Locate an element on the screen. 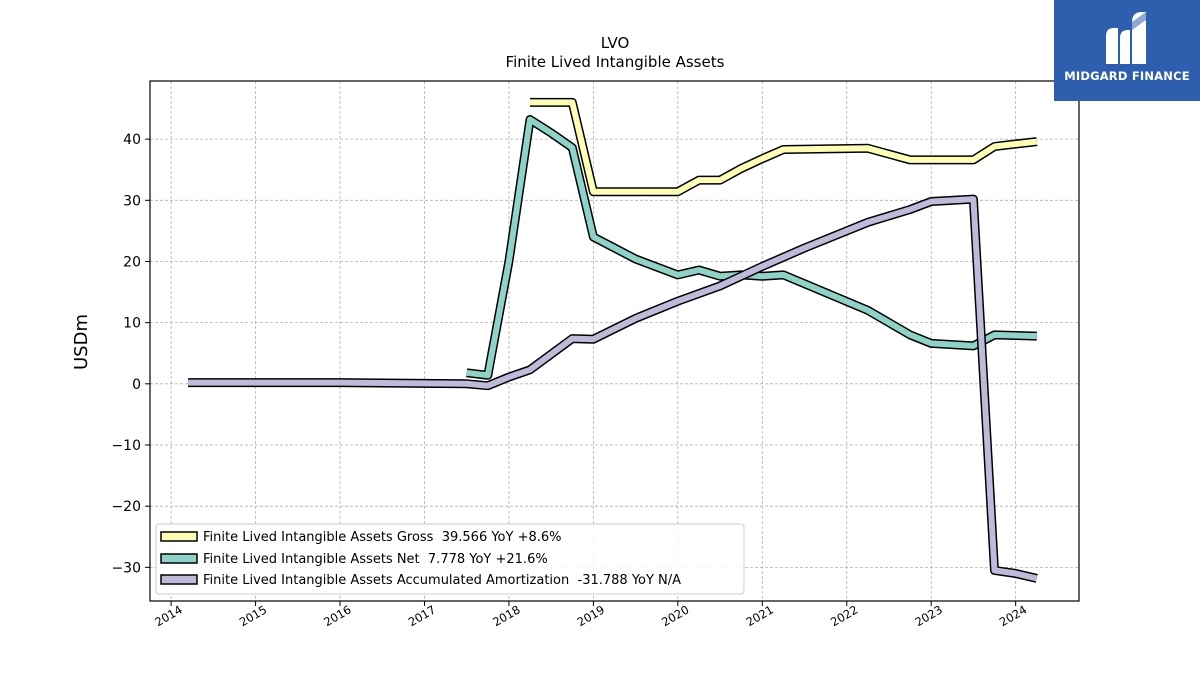 The height and width of the screenshot is (675, 1200). legend-swatch-net is located at coordinates (179, 558).